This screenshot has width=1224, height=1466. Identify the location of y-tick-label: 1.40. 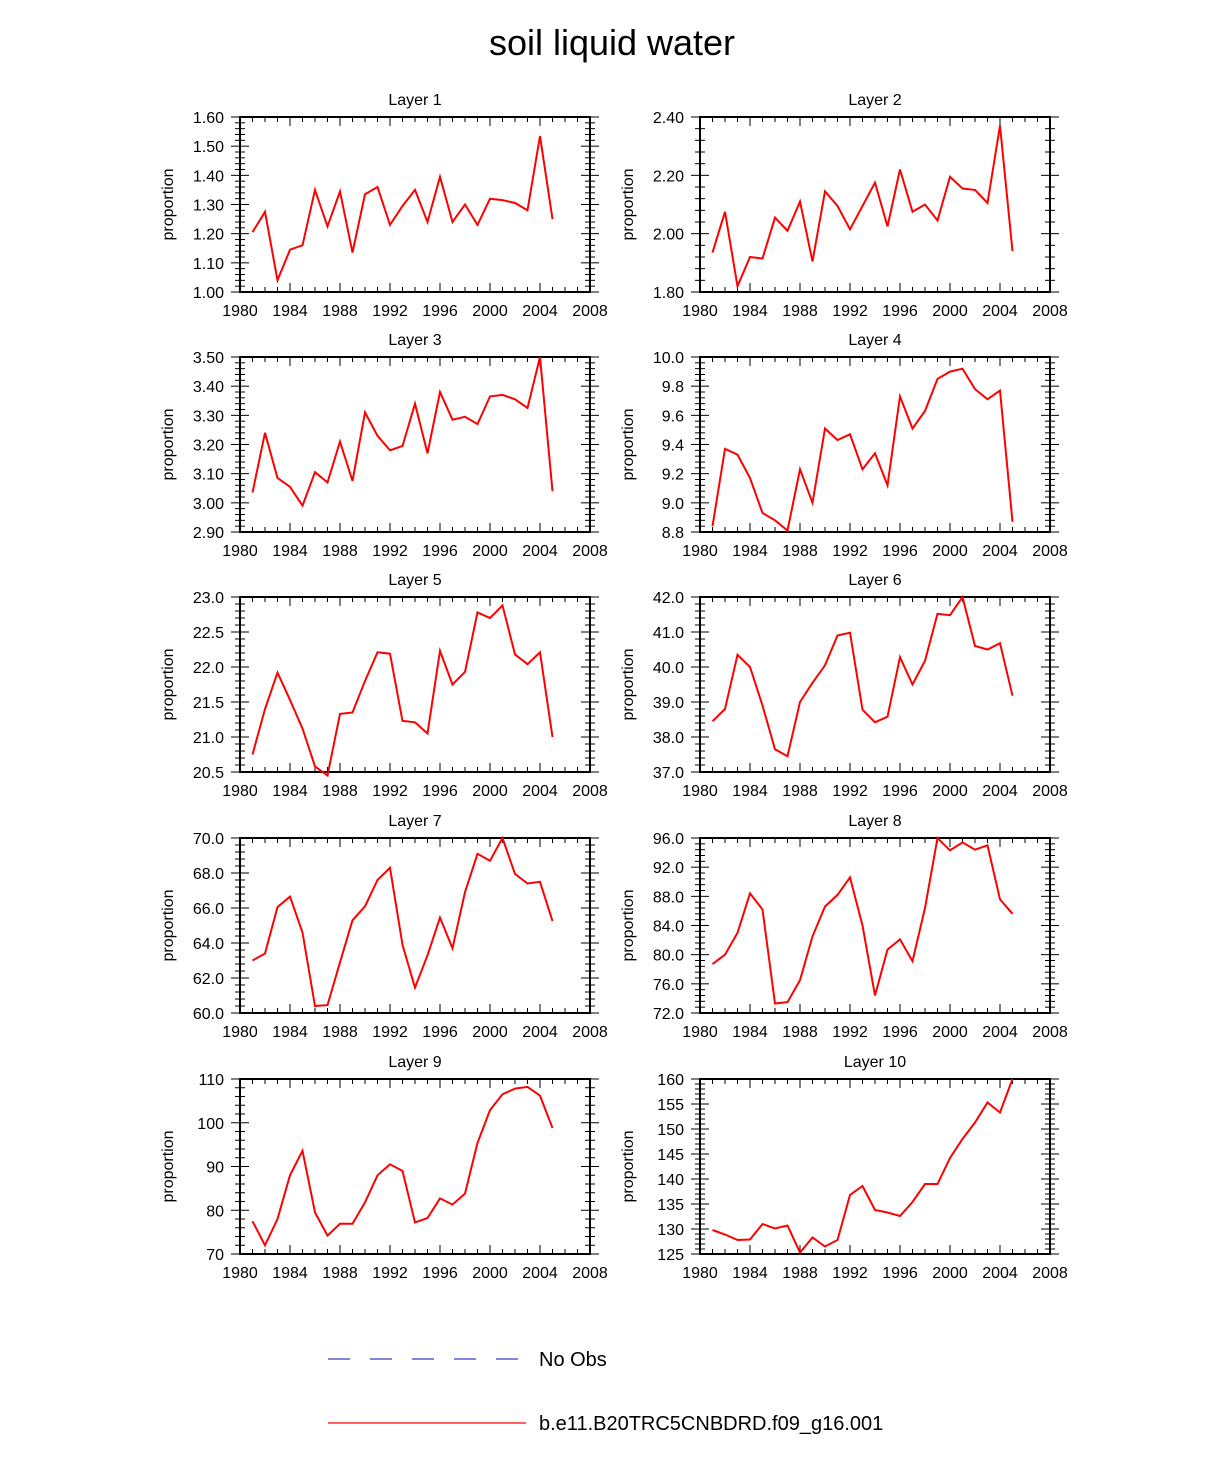
(208, 176).